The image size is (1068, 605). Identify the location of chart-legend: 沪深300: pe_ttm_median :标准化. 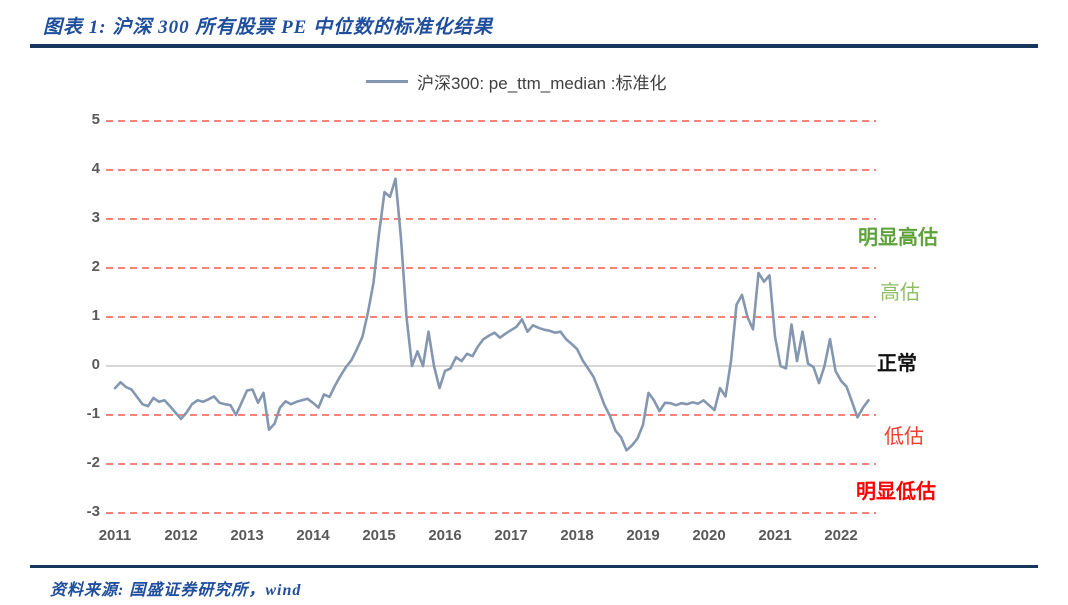
(516, 81).